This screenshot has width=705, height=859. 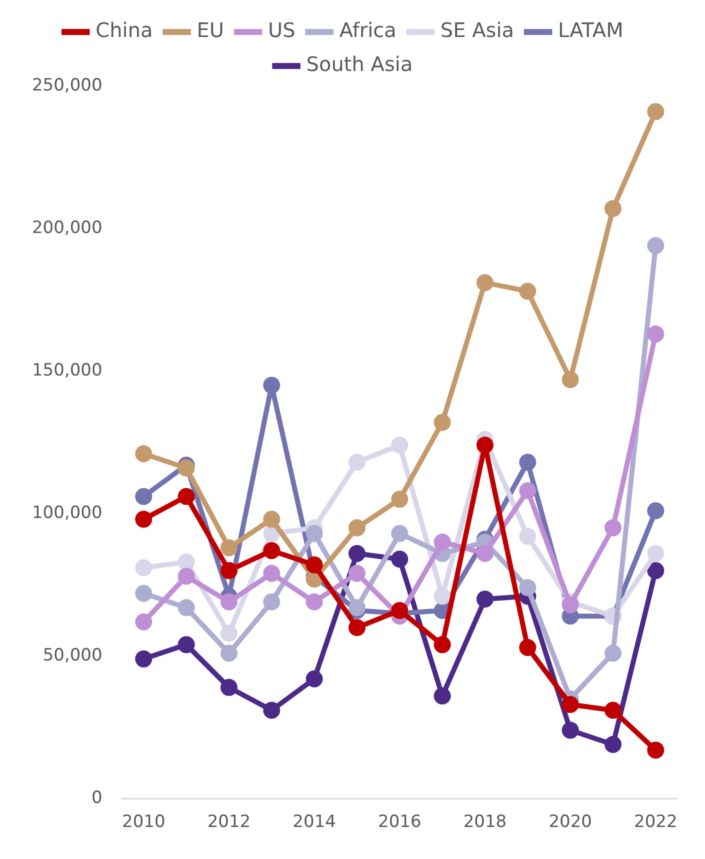 What do you see at coordinates (591, 30) in the screenshot?
I see `legend-label: LATAM` at bounding box center [591, 30].